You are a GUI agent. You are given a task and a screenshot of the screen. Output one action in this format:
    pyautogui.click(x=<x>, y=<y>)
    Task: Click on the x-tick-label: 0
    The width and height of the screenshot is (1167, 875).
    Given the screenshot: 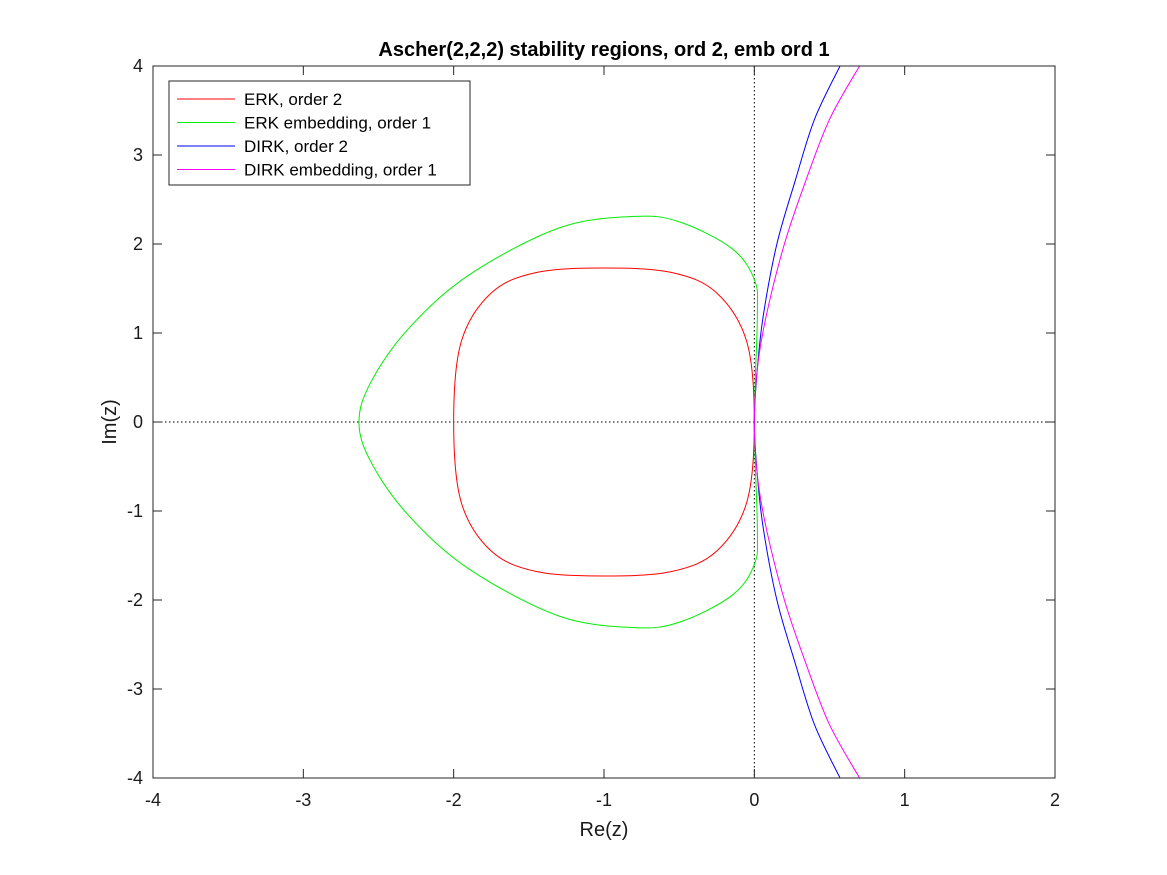 What is the action you would take?
    pyautogui.click(x=754, y=800)
    